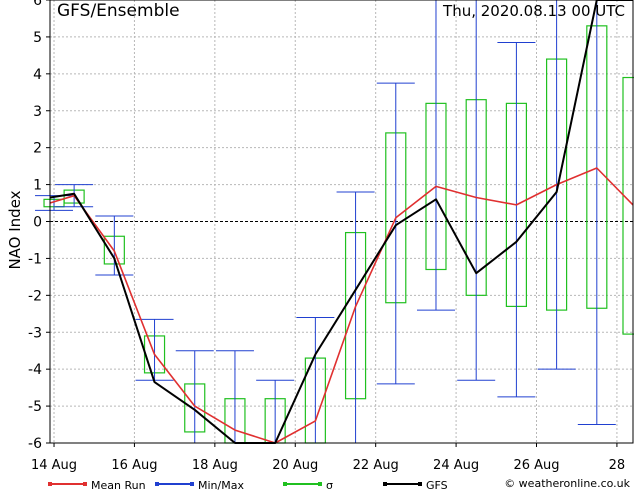 The height and width of the screenshot is (490, 634). I want to click on y-tick-label: 4, so click(37, 75).